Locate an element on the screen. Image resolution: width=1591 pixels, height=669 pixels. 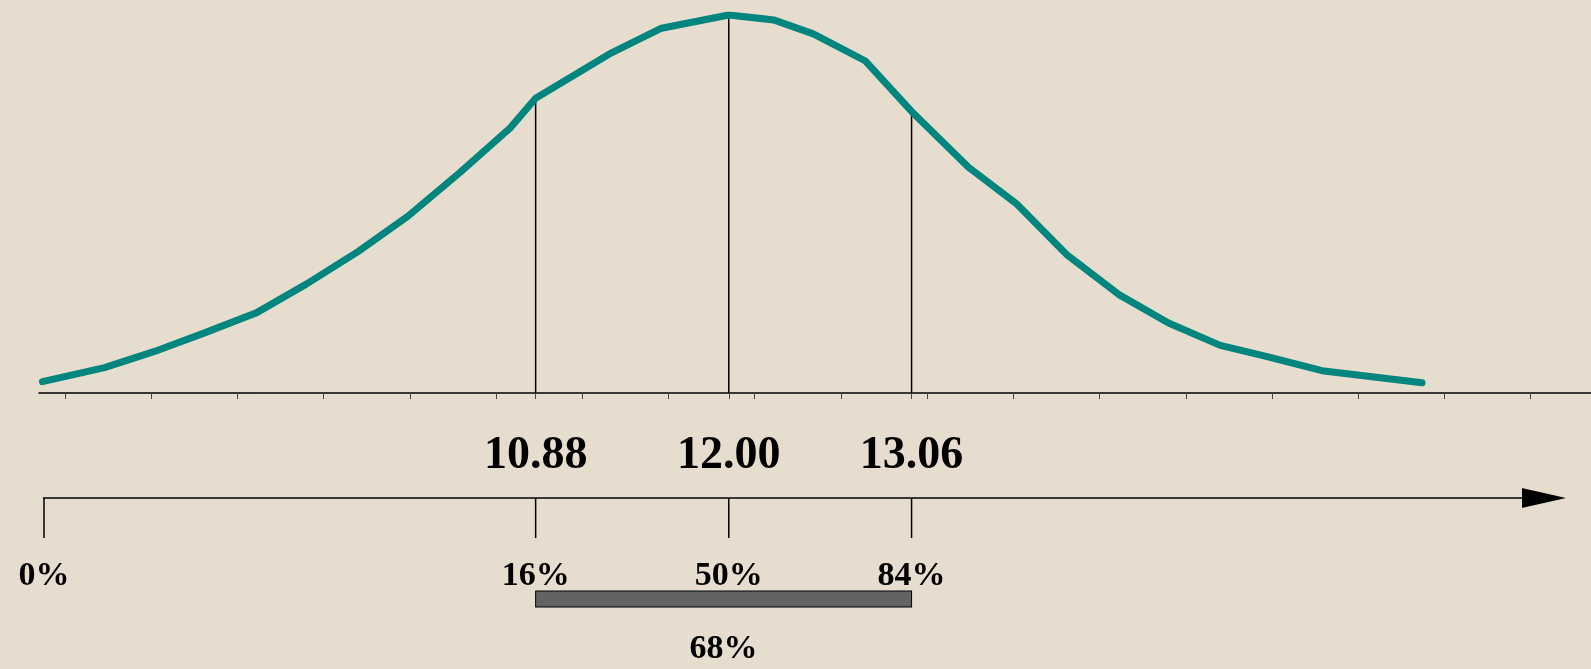
x-tick-label: 10.88 is located at coordinates (535, 452).